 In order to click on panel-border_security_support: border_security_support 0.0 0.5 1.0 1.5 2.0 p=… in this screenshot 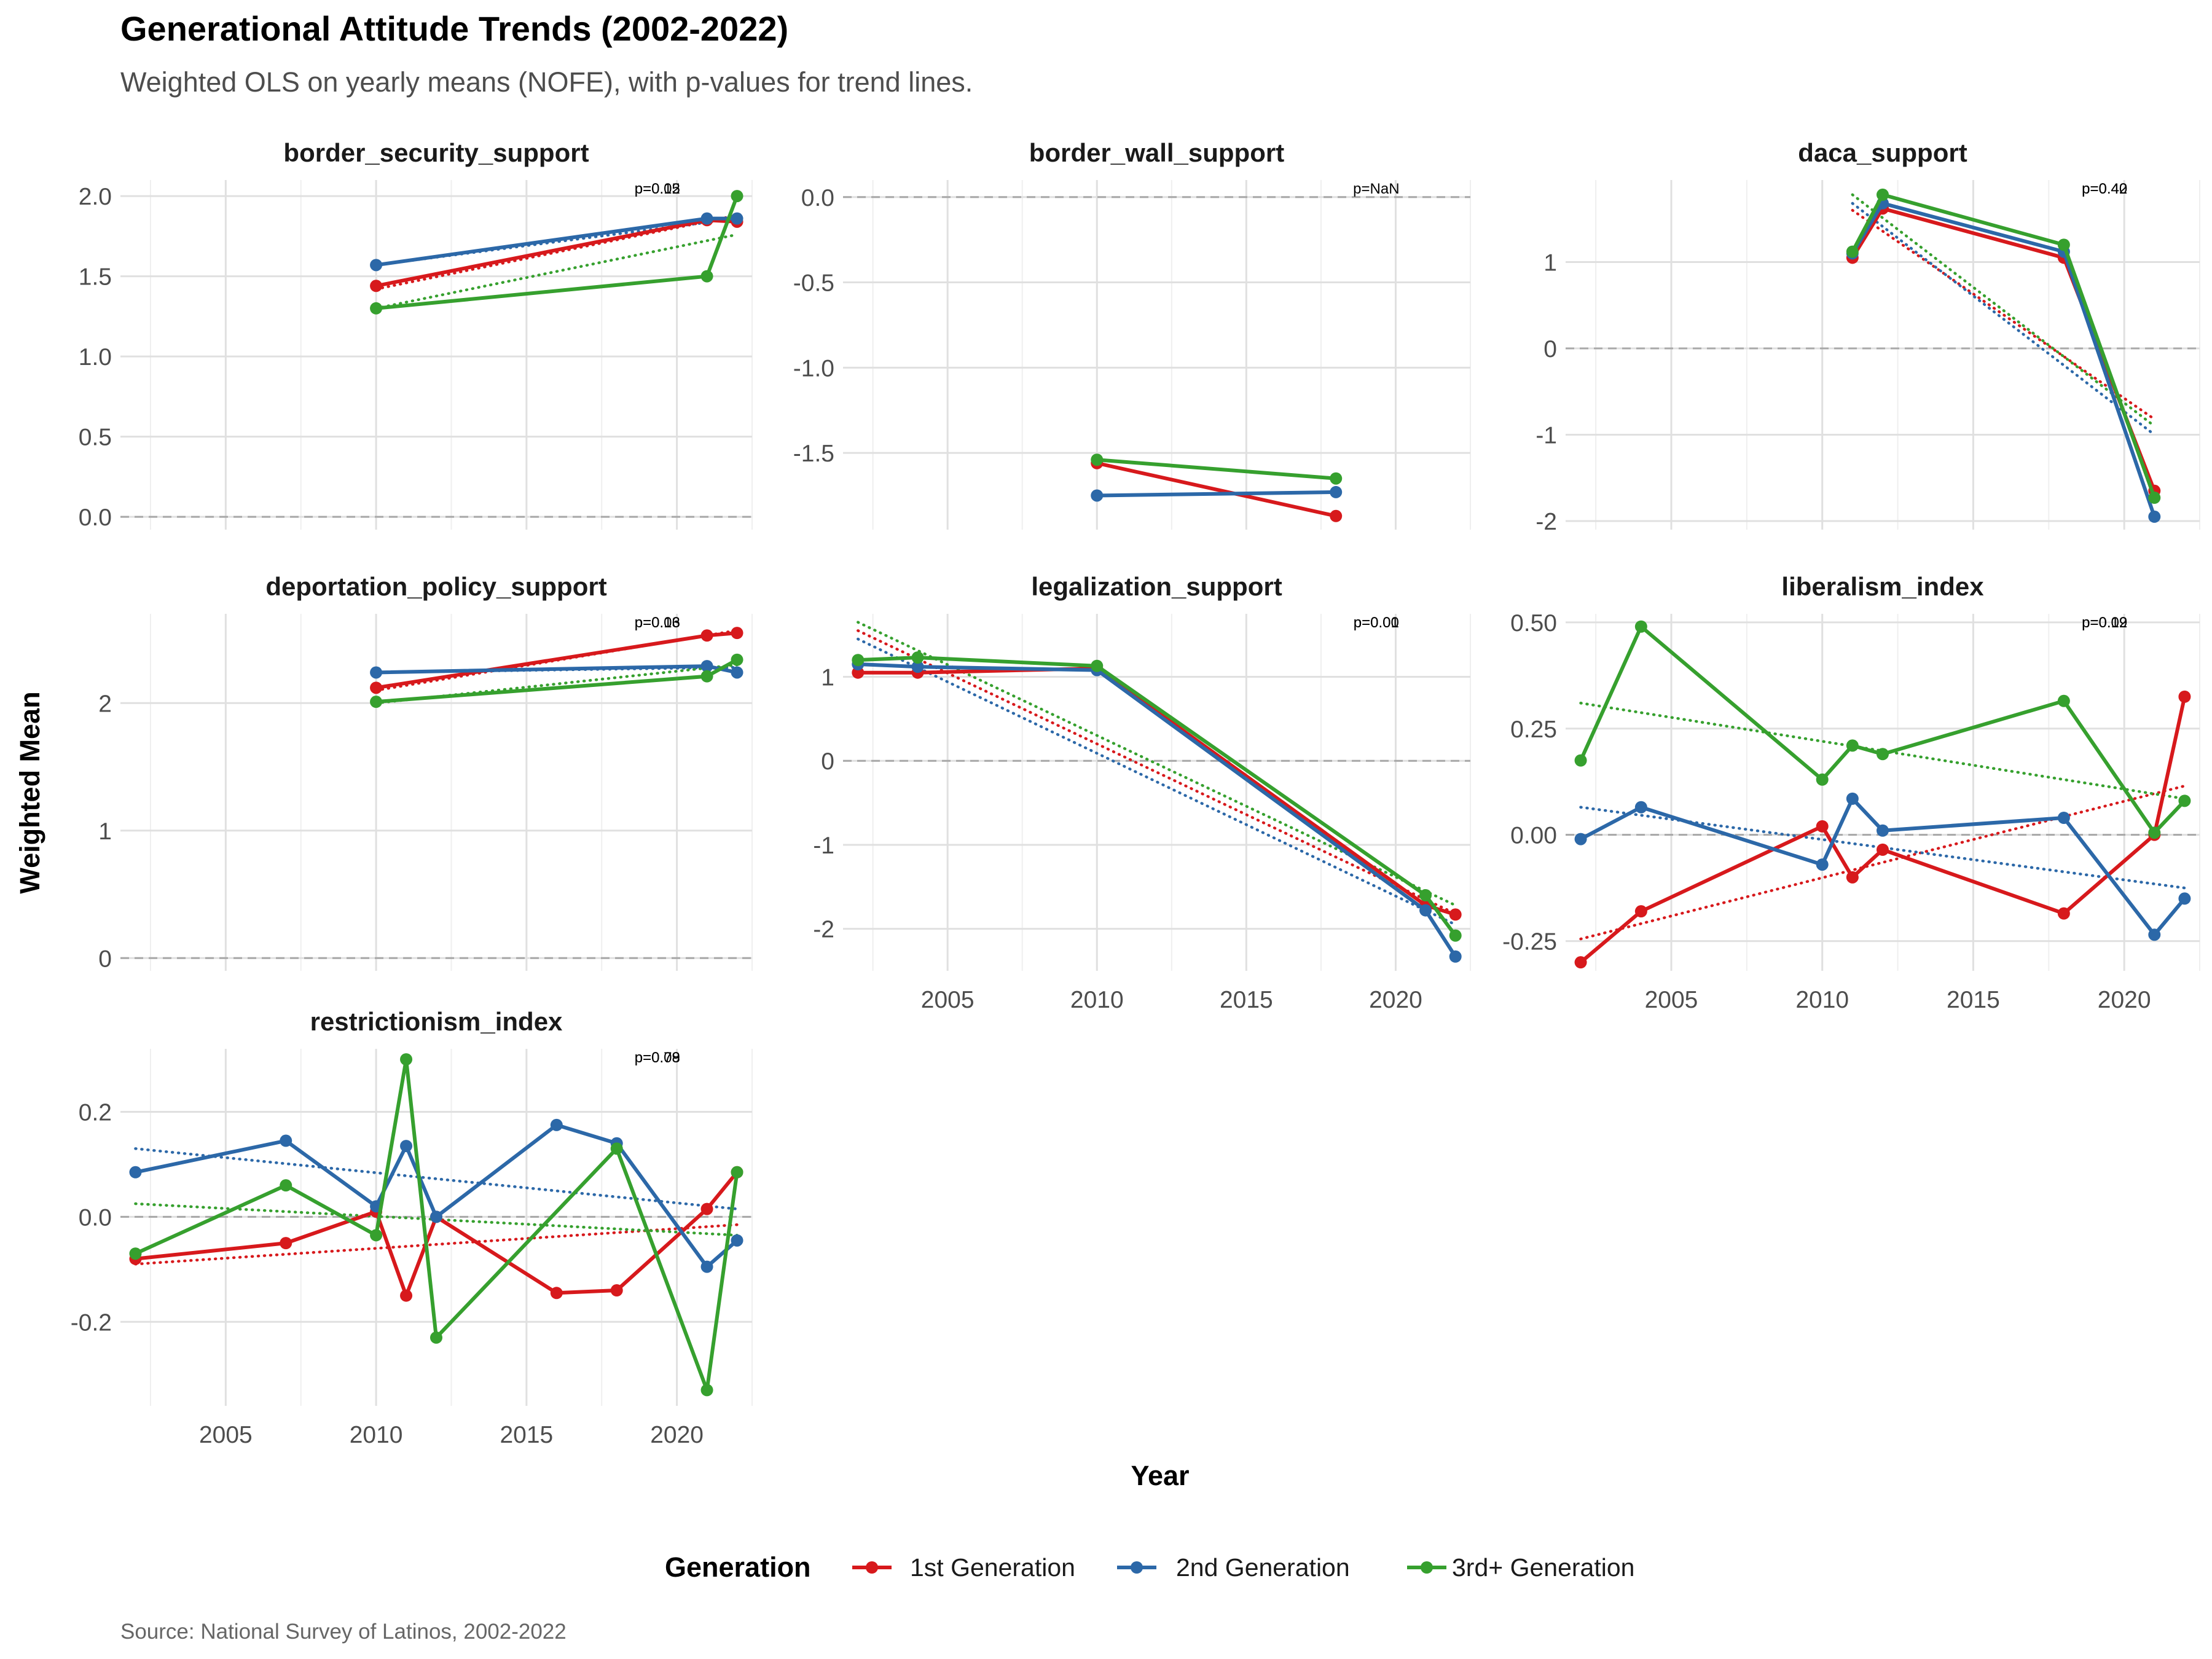, I will do `click(416, 334)`.